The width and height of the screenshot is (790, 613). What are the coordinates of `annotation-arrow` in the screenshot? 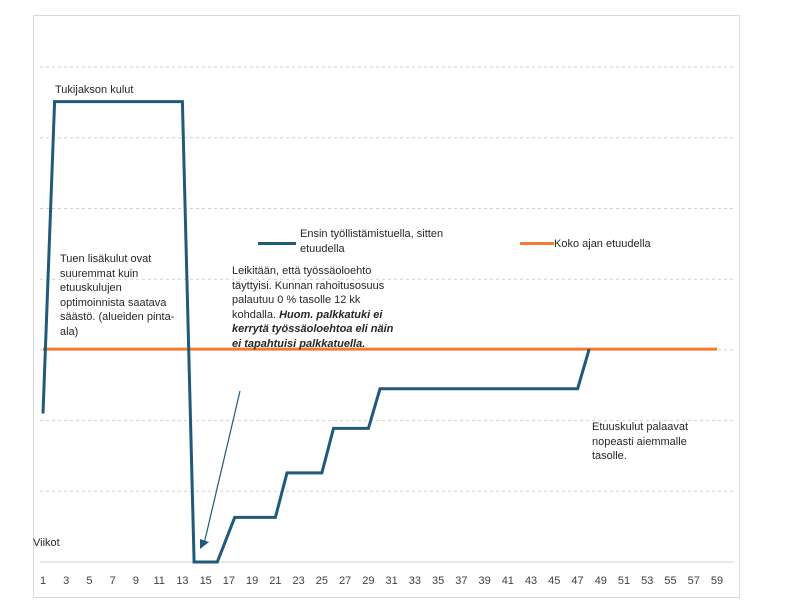 It's located at (222, 467).